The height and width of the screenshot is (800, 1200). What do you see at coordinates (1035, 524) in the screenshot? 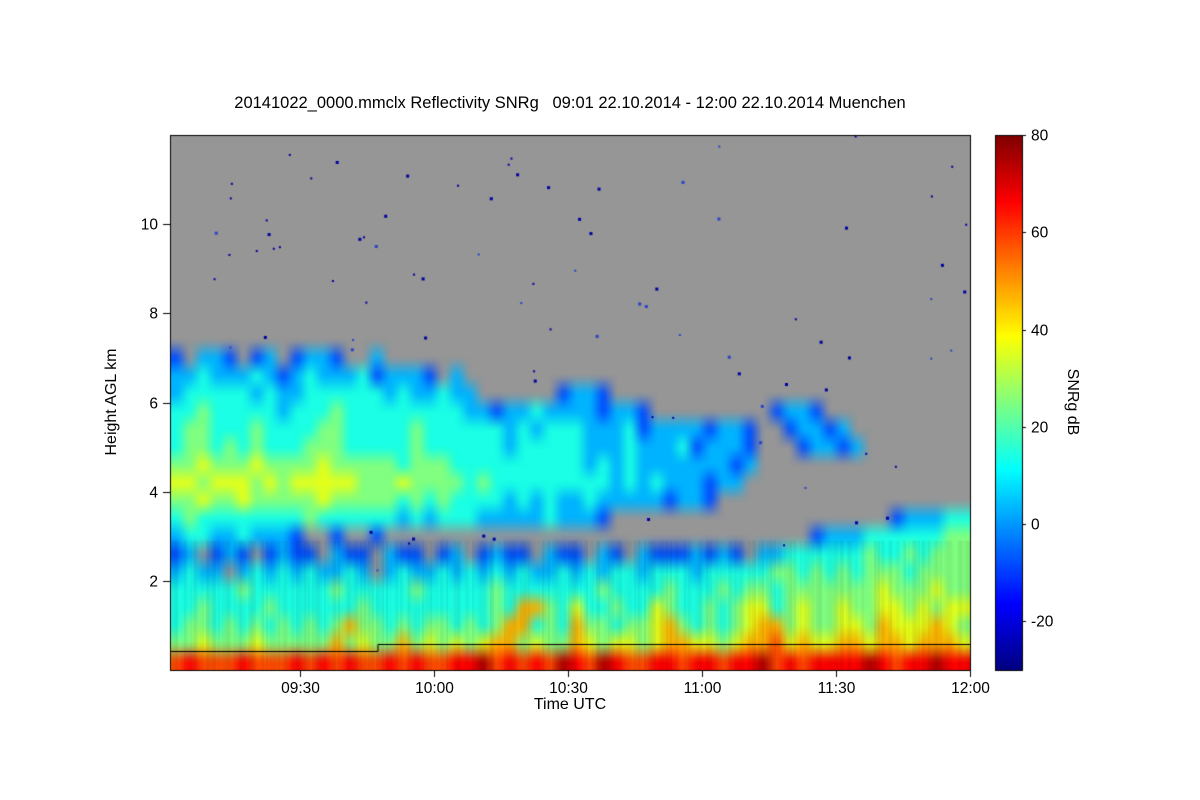
I see `colorbar-tick-label: 0` at bounding box center [1035, 524].